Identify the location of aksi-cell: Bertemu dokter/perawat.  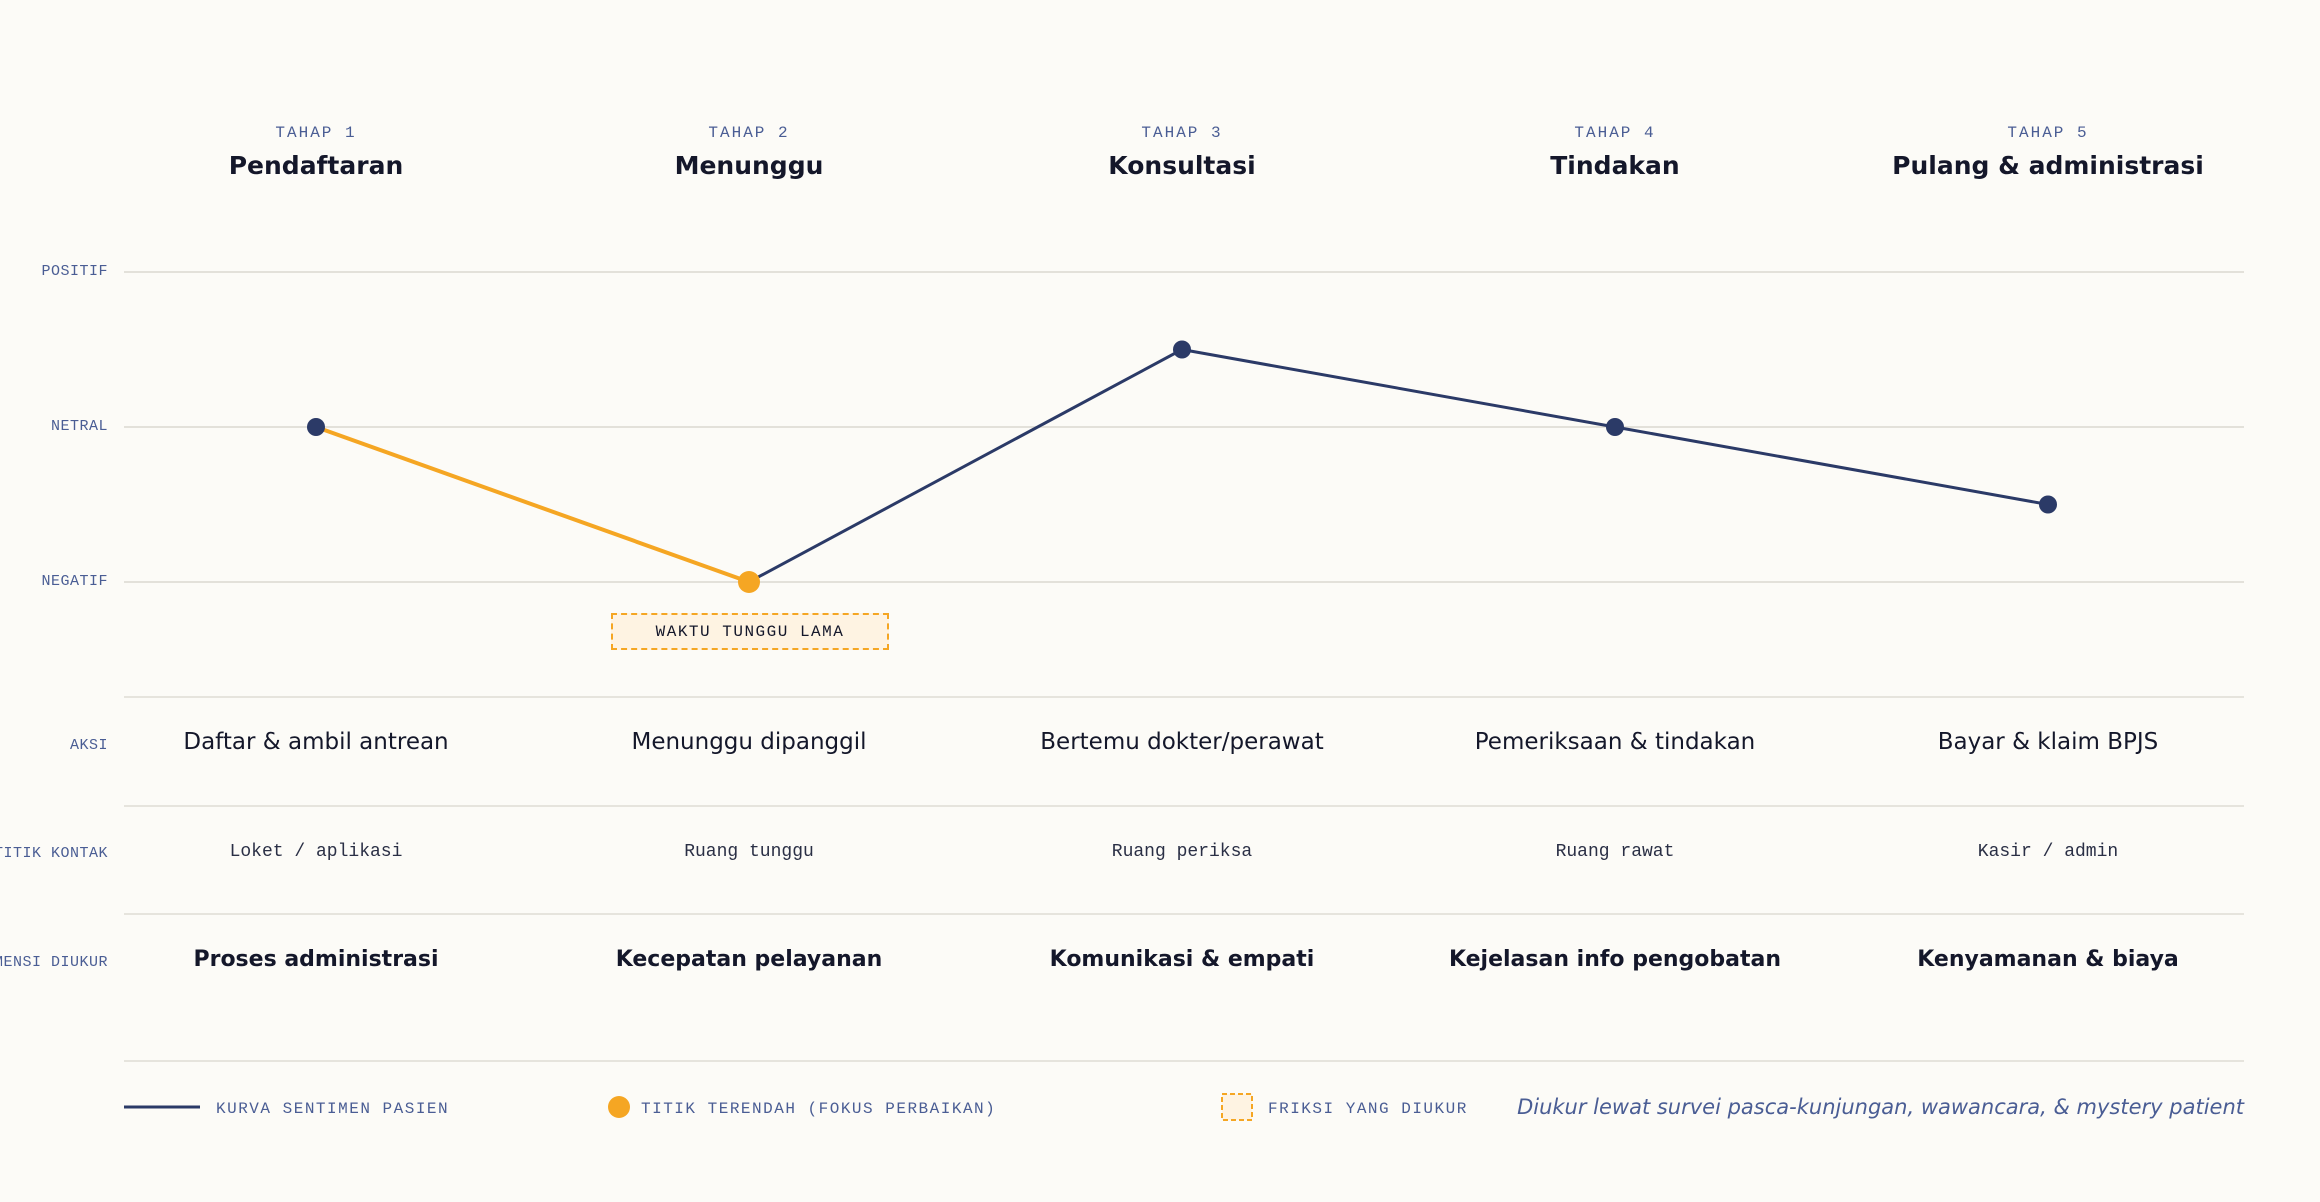
(1182, 742).